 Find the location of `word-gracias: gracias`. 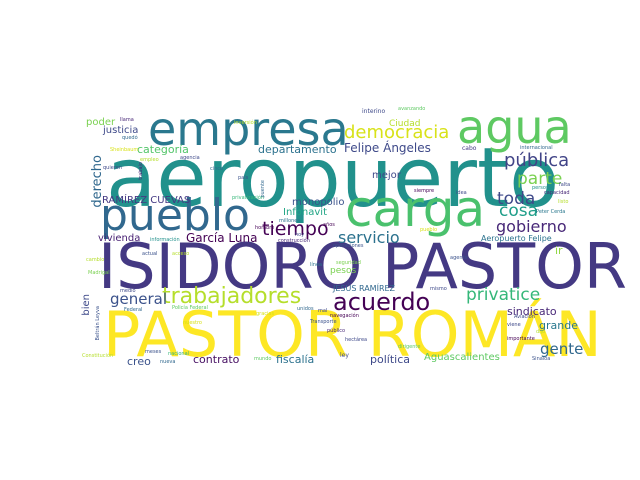

word-gracias: gracias is located at coordinates (265, 314).